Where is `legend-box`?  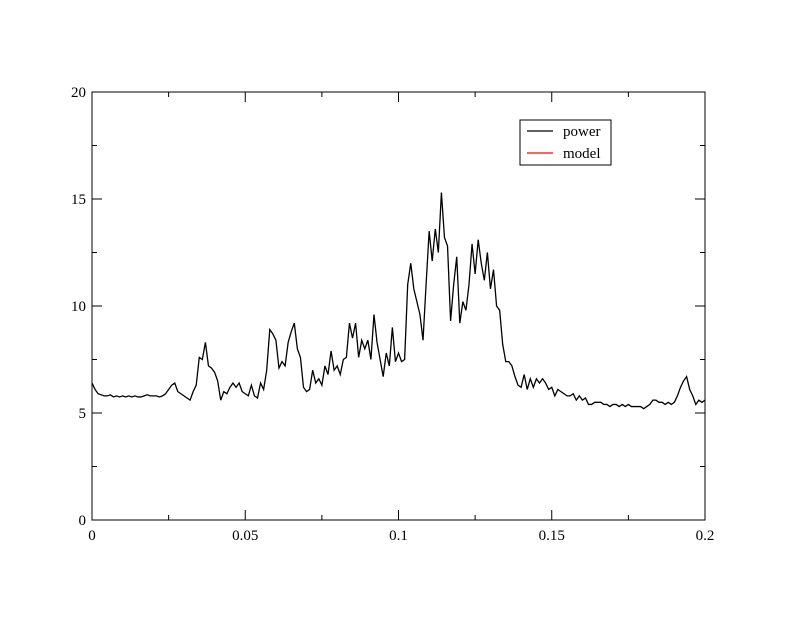 legend-box is located at coordinates (565, 142).